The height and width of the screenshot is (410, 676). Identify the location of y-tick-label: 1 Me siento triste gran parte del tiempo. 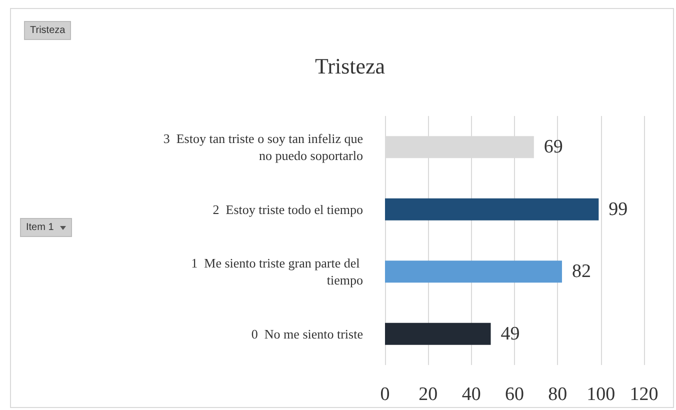
(277, 272).